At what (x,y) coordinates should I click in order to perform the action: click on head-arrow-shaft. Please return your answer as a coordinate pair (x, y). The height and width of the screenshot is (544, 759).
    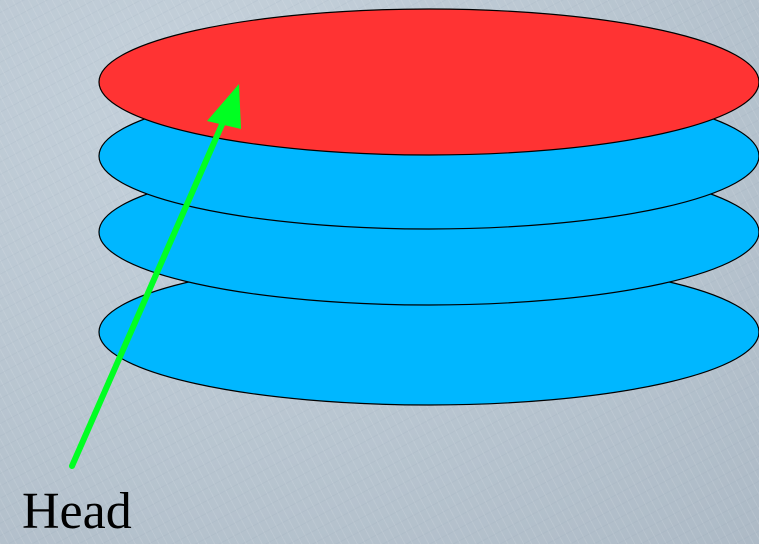
    Looking at the image, I should click on (151, 285).